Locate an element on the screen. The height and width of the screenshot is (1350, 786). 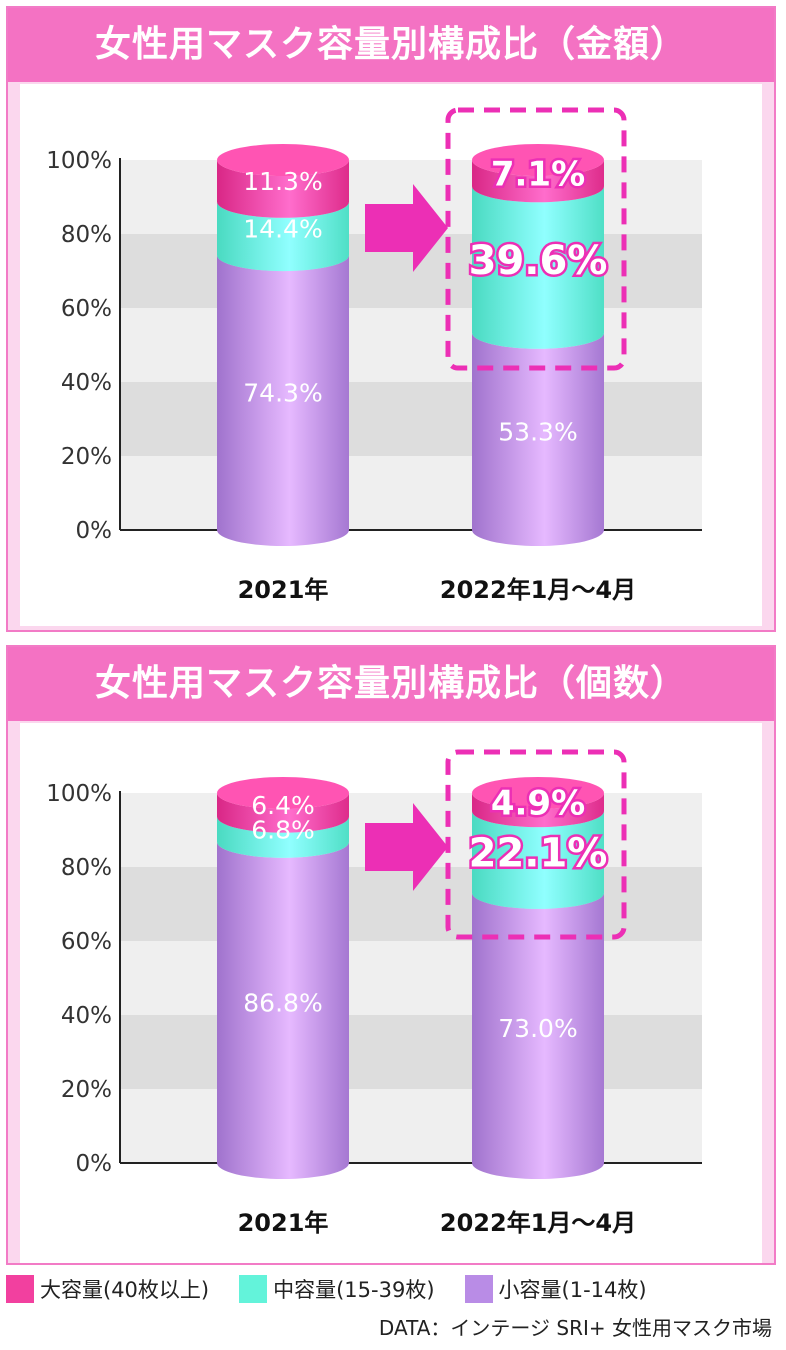
data-label: 53.3% is located at coordinates (537, 431).